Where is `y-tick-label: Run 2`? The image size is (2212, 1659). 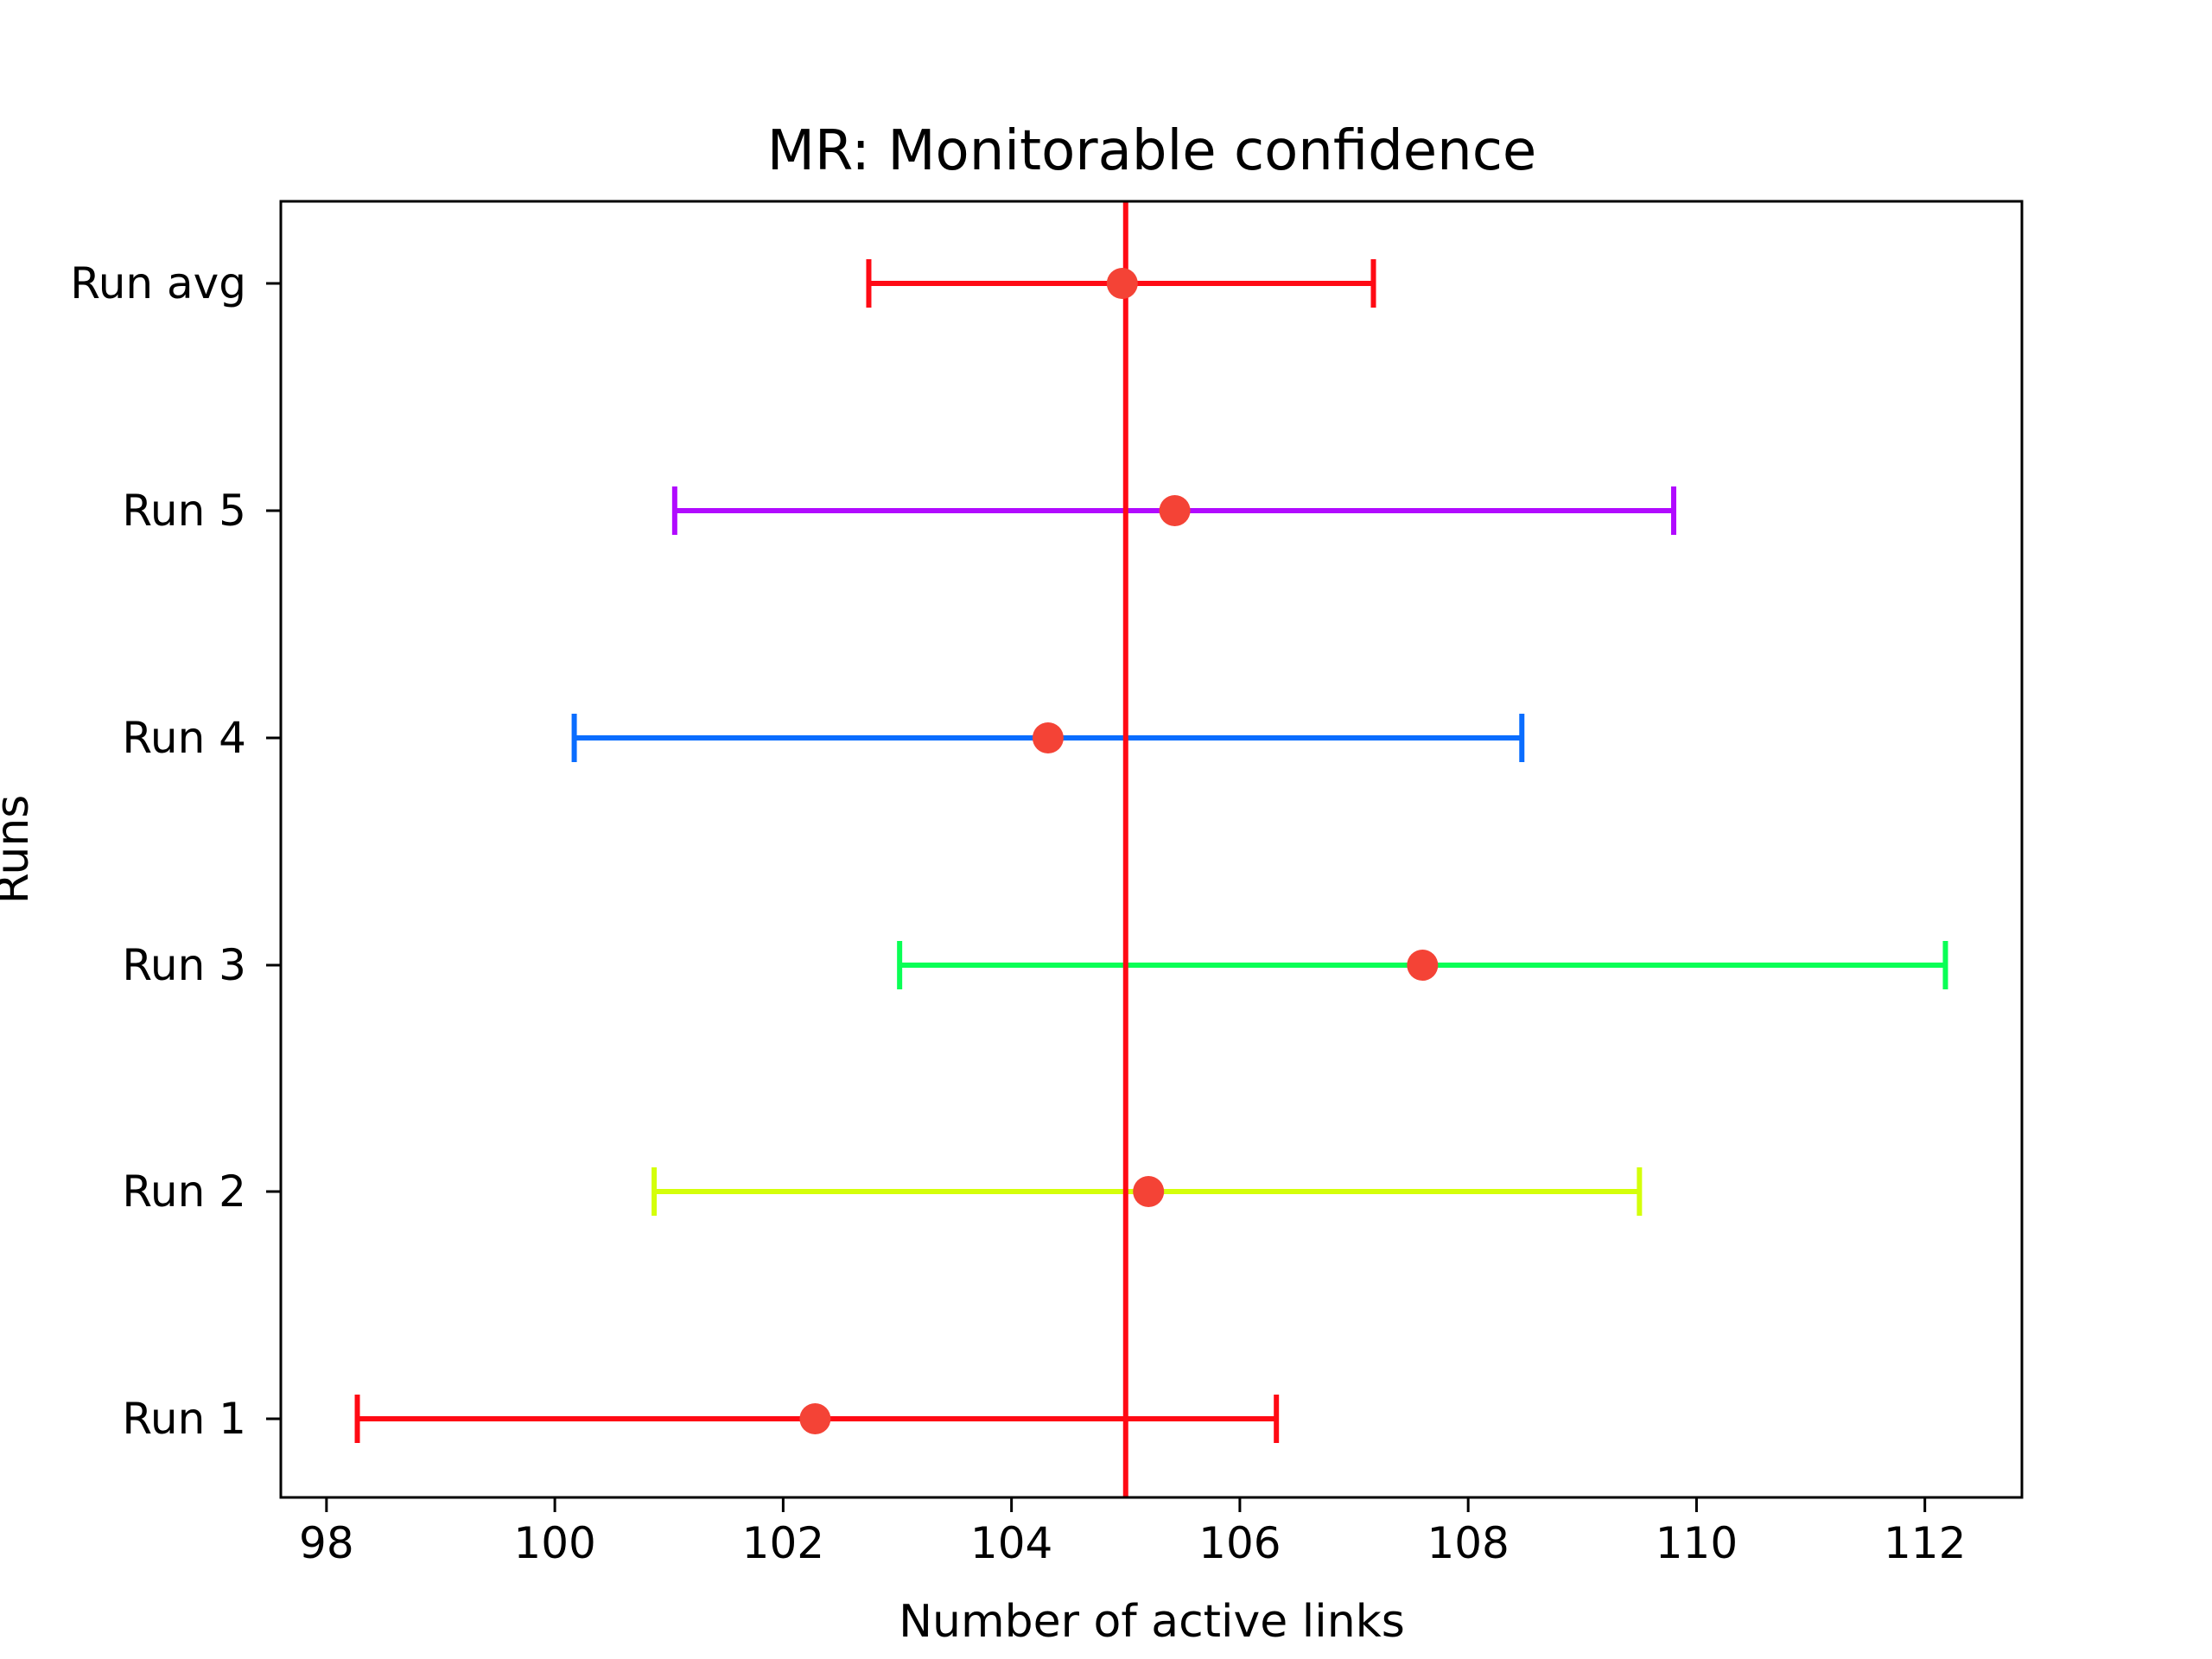
y-tick-label: Run 2 is located at coordinates (184, 1191).